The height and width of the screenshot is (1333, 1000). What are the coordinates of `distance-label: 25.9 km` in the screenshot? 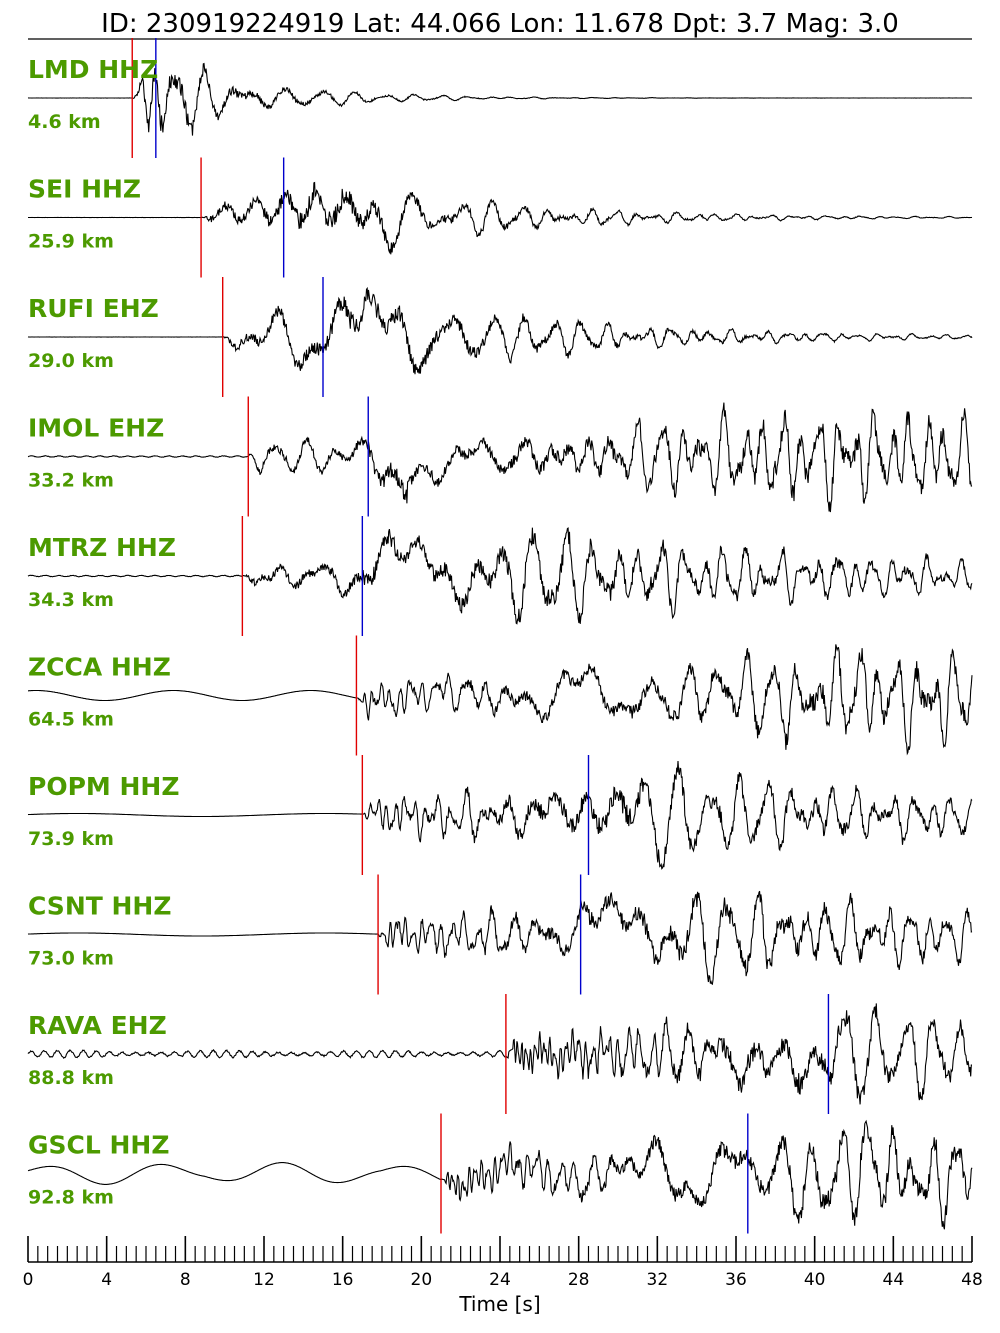 It's located at (71, 242).